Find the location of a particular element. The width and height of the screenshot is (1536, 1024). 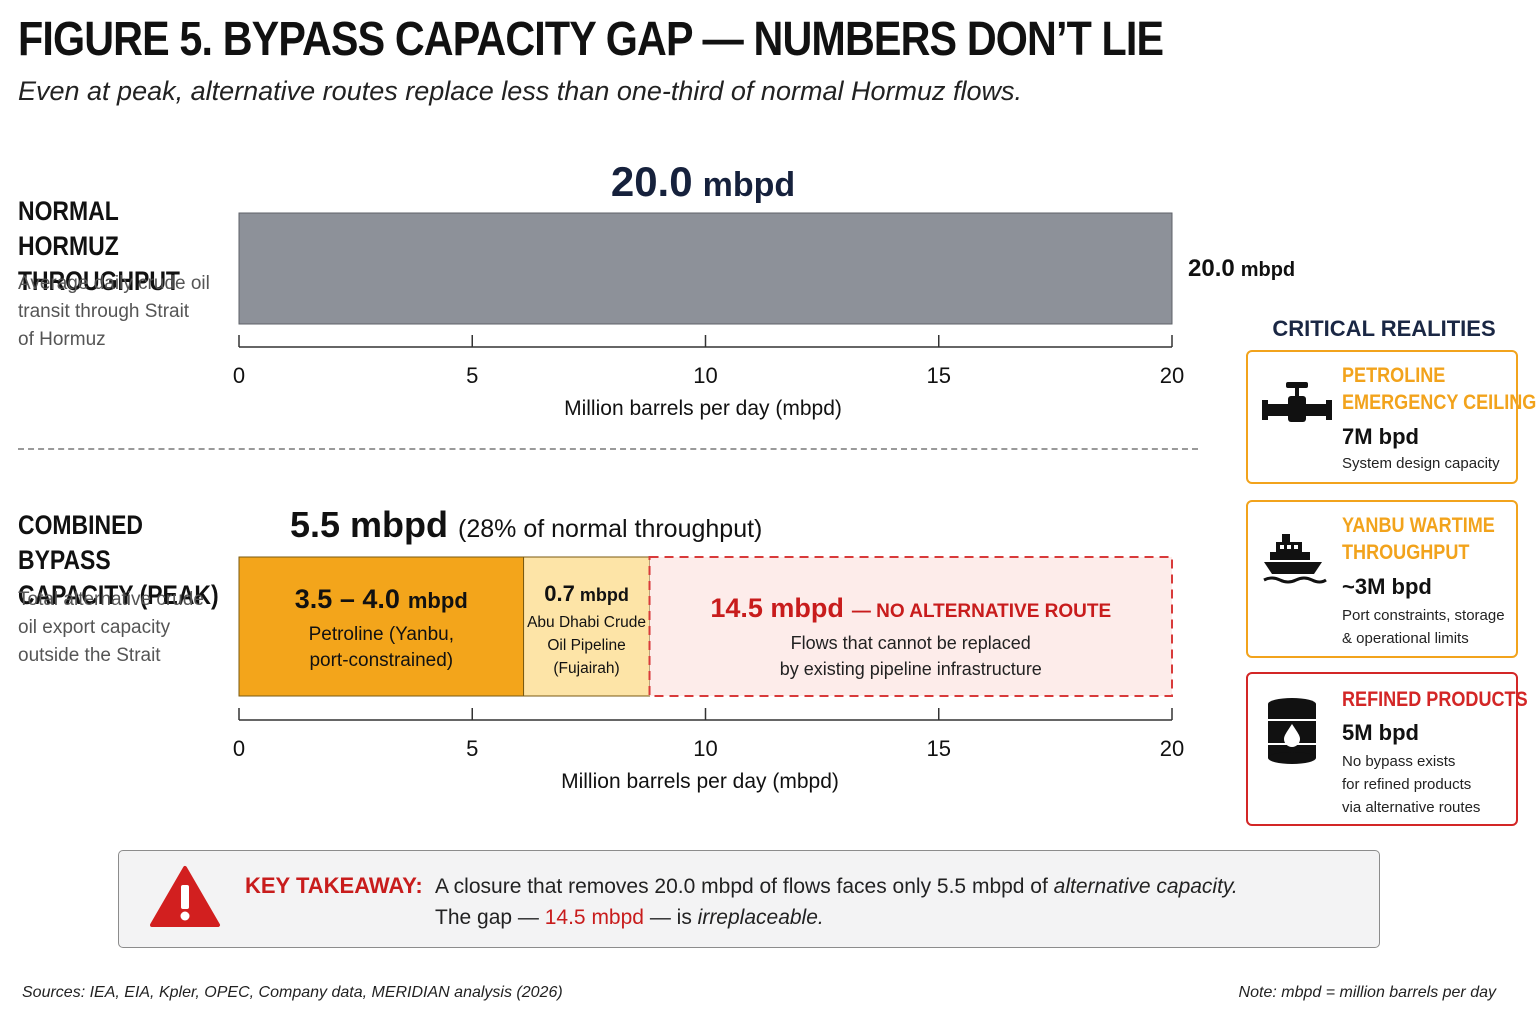

section-divider is located at coordinates (608, 449).